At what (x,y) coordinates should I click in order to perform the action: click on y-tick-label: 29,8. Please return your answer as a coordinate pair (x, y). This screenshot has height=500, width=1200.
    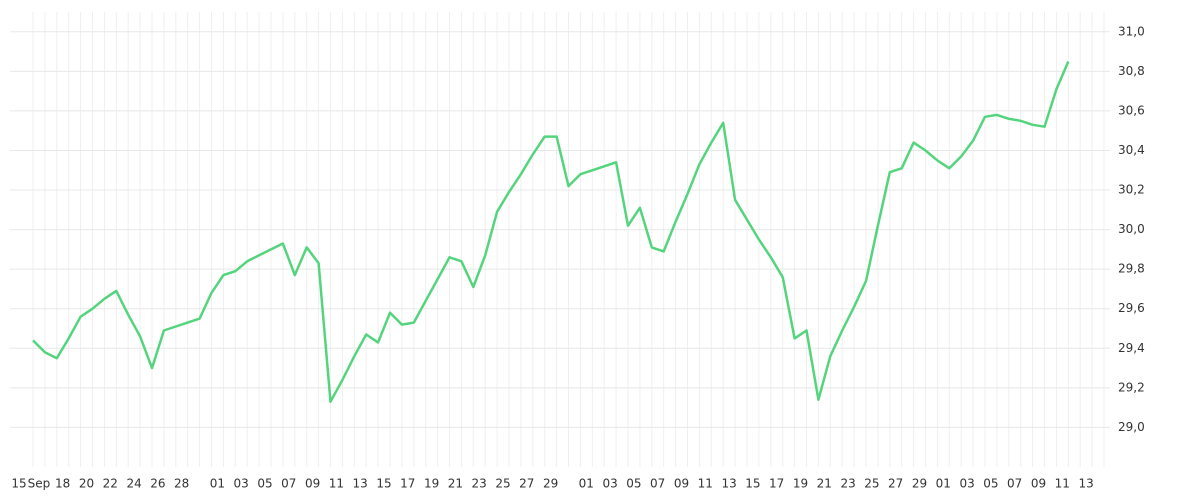
    Looking at the image, I should click on (1131, 269).